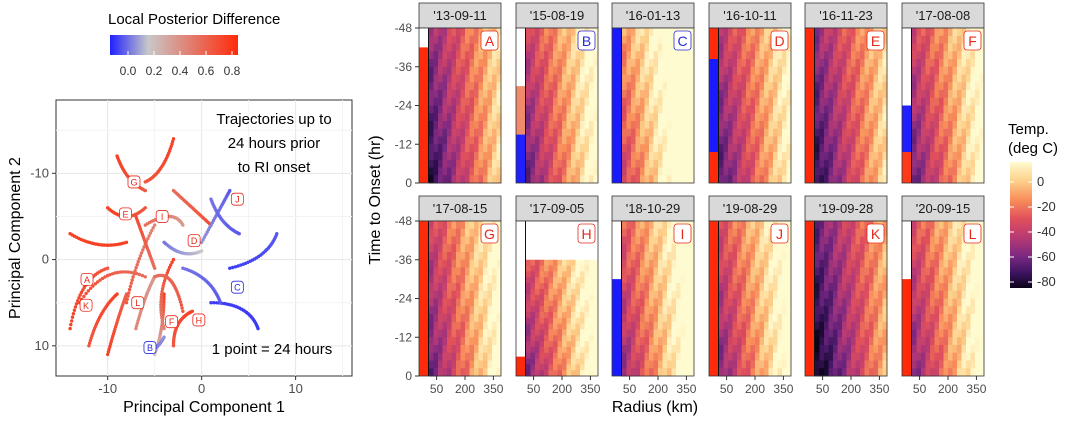  What do you see at coordinates (150, 347) in the screenshot?
I see `pca-label-box` at bounding box center [150, 347].